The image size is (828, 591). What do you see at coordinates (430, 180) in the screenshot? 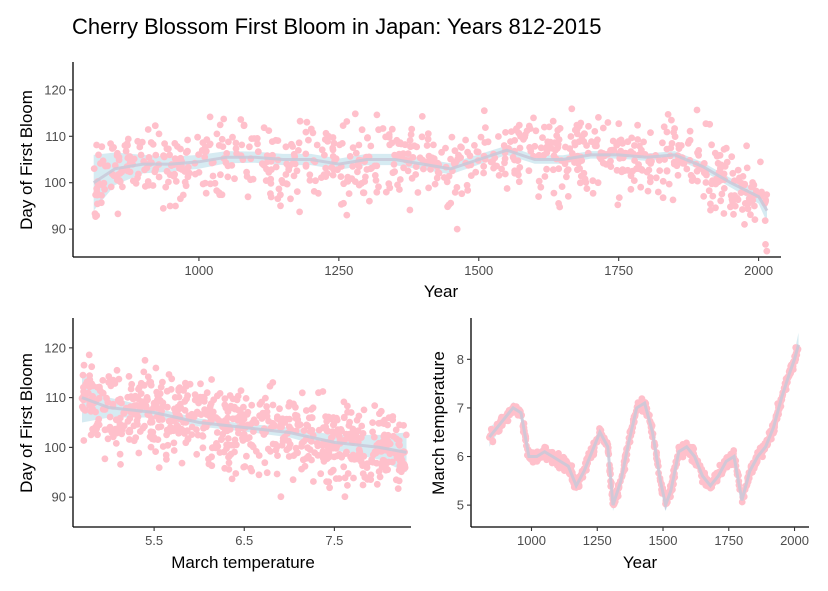
I see `smooth-line` at bounding box center [430, 180].